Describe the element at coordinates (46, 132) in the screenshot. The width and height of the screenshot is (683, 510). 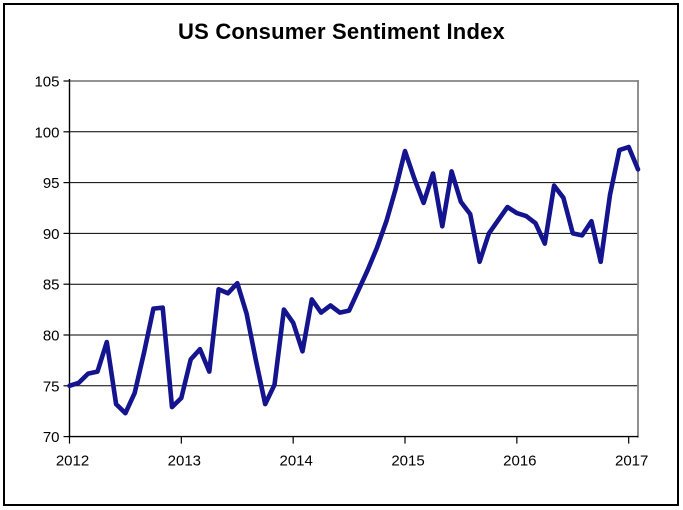
I see `y-axis-label: 100` at that location.